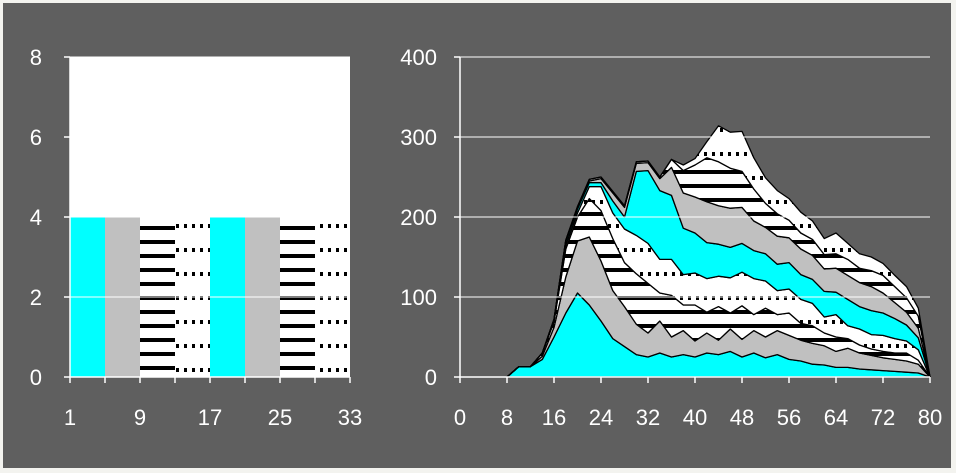 The image size is (956, 473). What do you see at coordinates (210, 177) in the screenshot?
I see `left-gridlines` at bounding box center [210, 177].